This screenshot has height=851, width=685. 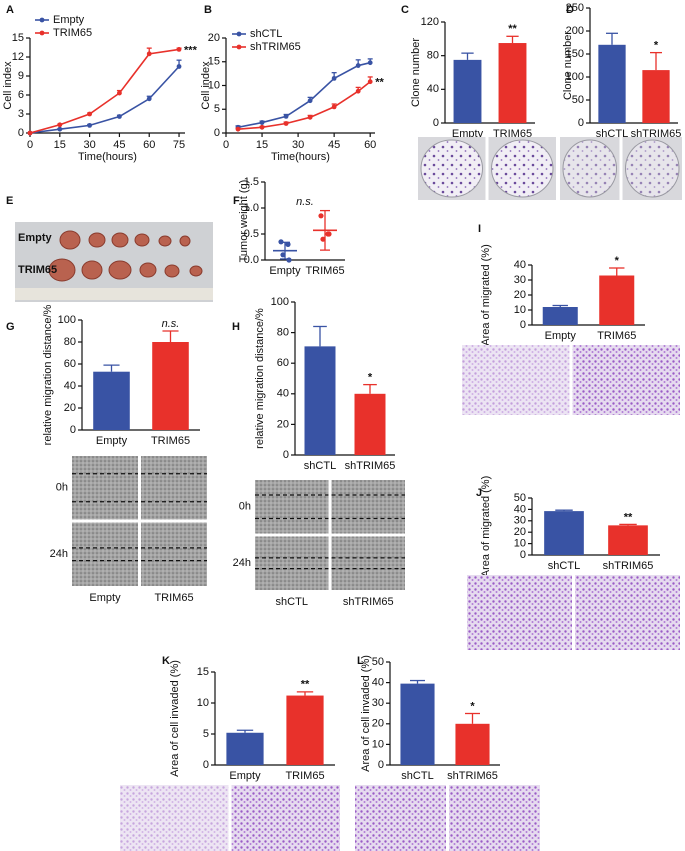 I want to click on series-line, so click(x=104, y=91).